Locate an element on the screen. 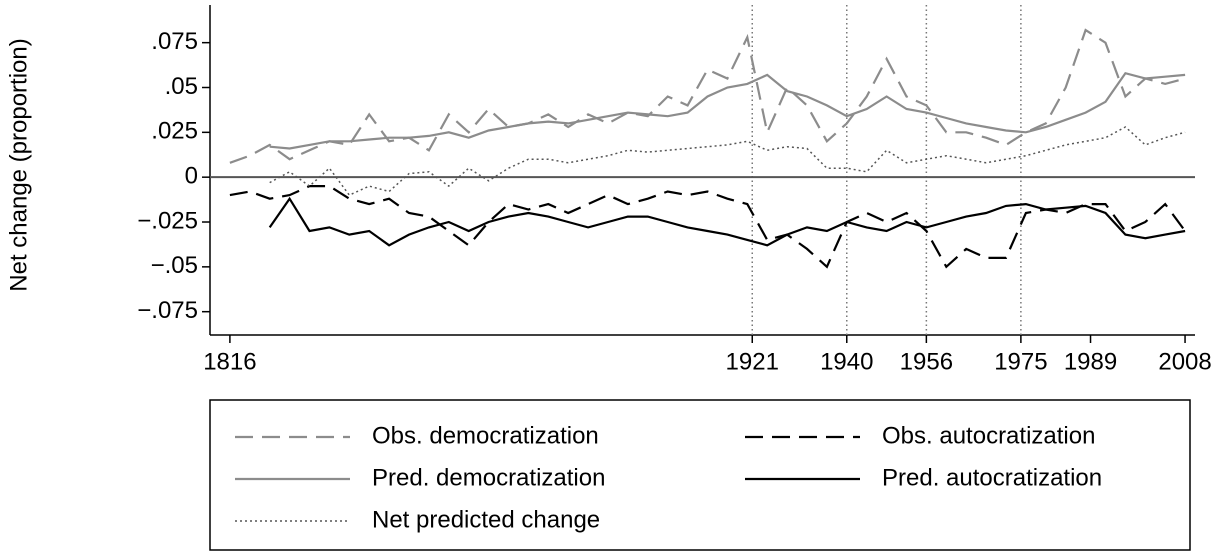 The image size is (1229, 554). y-tick-label: −.05 is located at coordinates (174, 265).